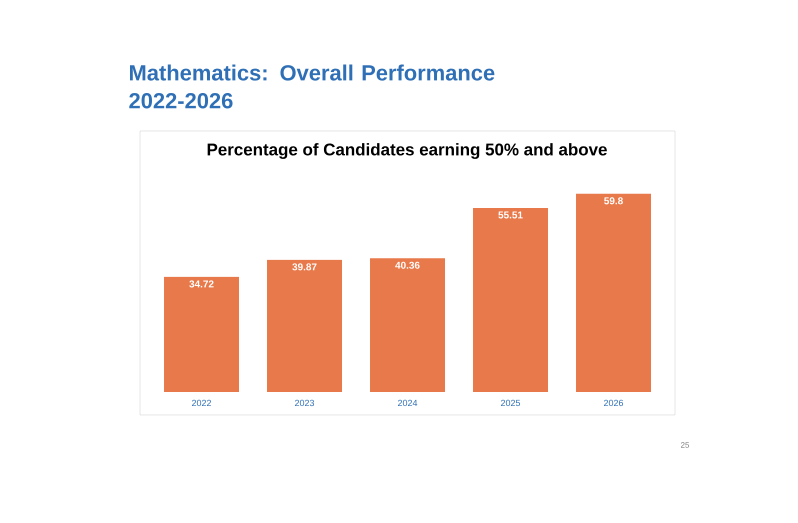  I want to click on data-label: 39.87, so click(304, 266).